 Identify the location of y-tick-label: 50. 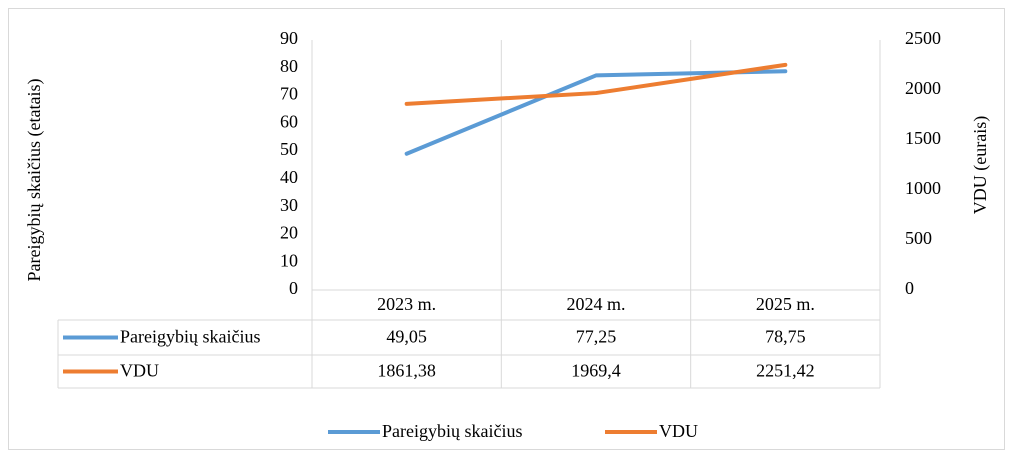
(289, 149).